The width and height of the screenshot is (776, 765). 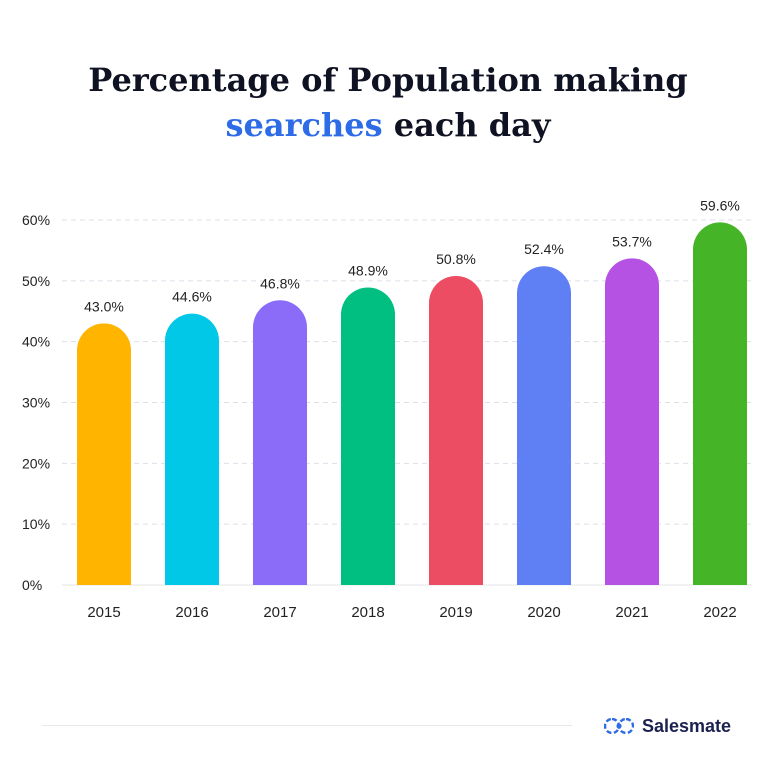 I want to click on y-tick-label: 20%, so click(x=36, y=463).